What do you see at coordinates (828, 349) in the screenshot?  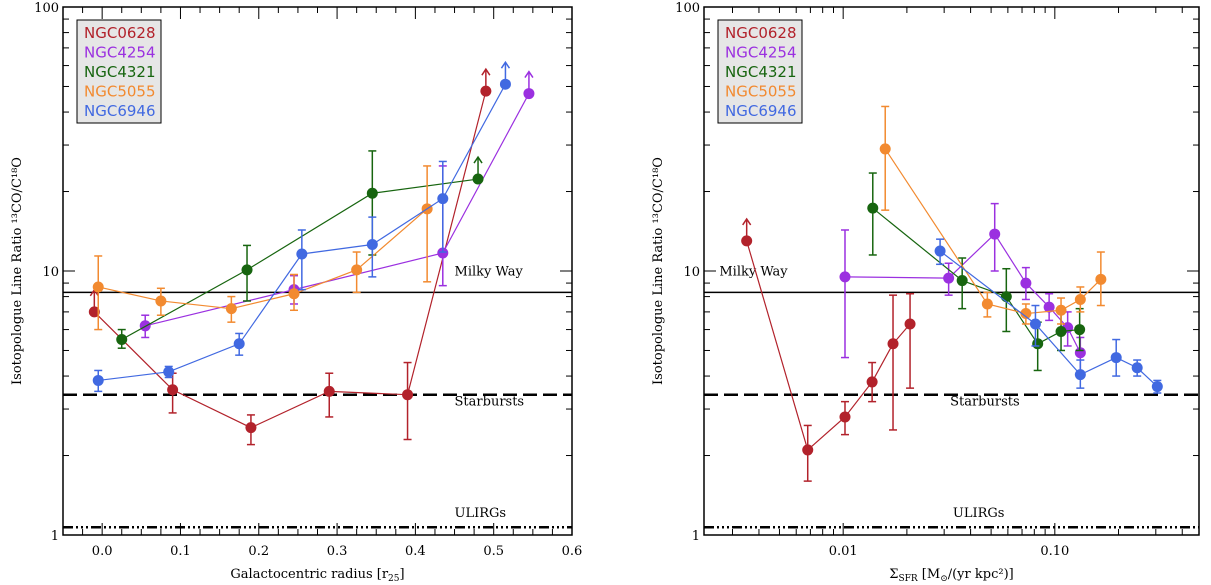 I see `series-ngc0628` at bounding box center [828, 349].